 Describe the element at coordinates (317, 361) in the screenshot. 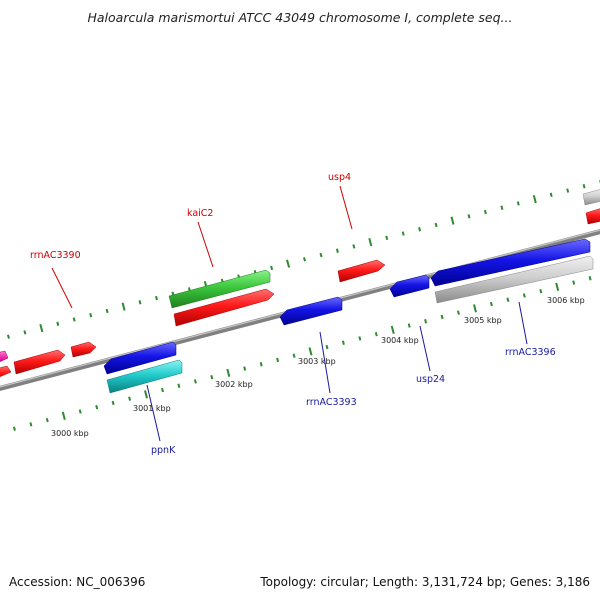

I see `tick-label-3003kbp: 3003 kbp` at that location.